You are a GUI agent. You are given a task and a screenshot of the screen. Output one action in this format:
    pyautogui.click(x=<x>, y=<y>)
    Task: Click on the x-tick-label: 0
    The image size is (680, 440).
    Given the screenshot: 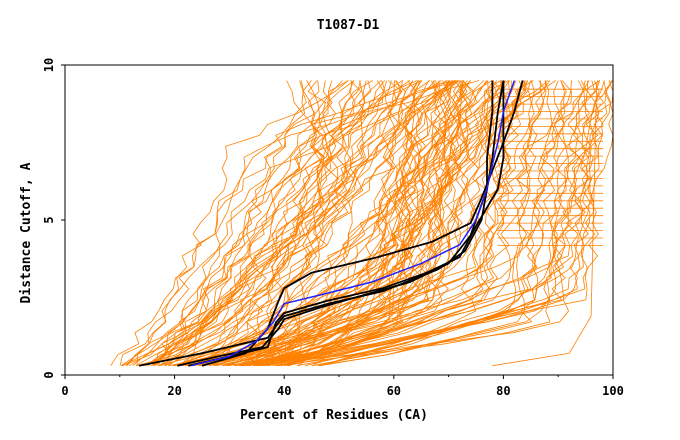 What is the action you would take?
    pyautogui.click(x=64, y=391)
    